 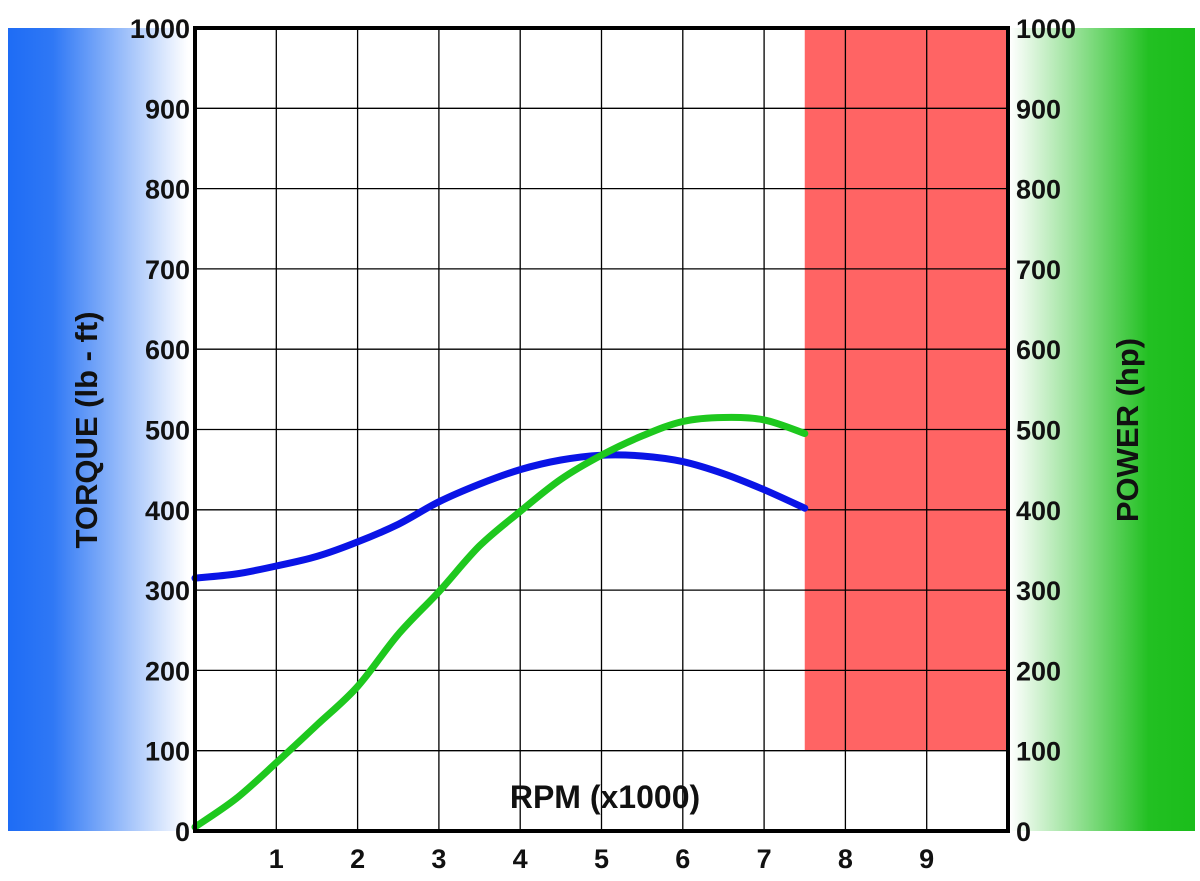 What do you see at coordinates (605, 797) in the screenshot?
I see `x-axis-title: RPM (x1000)` at bounding box center [605, 797].